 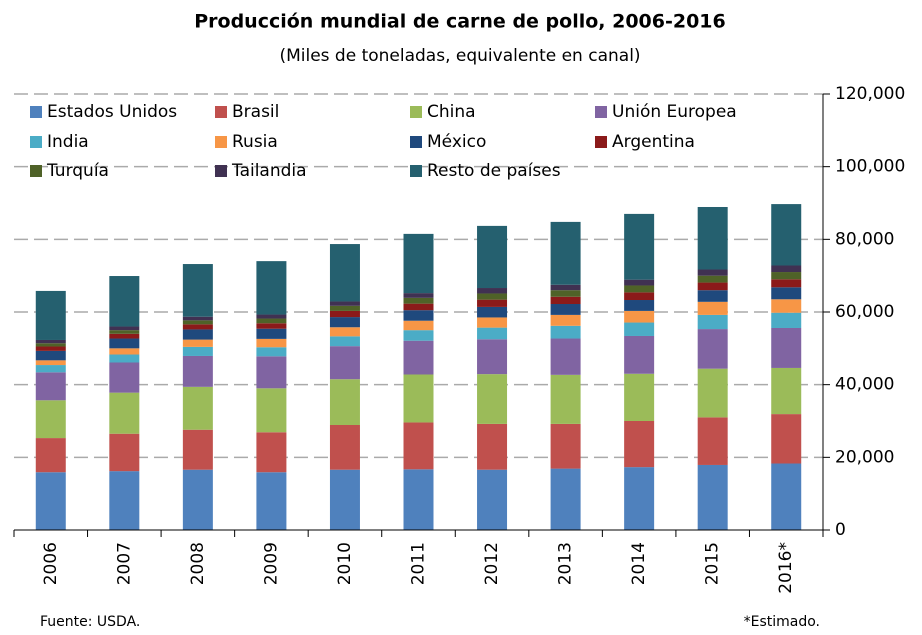 I want to click on x-tick-label: 2011, so click(x=419, y=563).